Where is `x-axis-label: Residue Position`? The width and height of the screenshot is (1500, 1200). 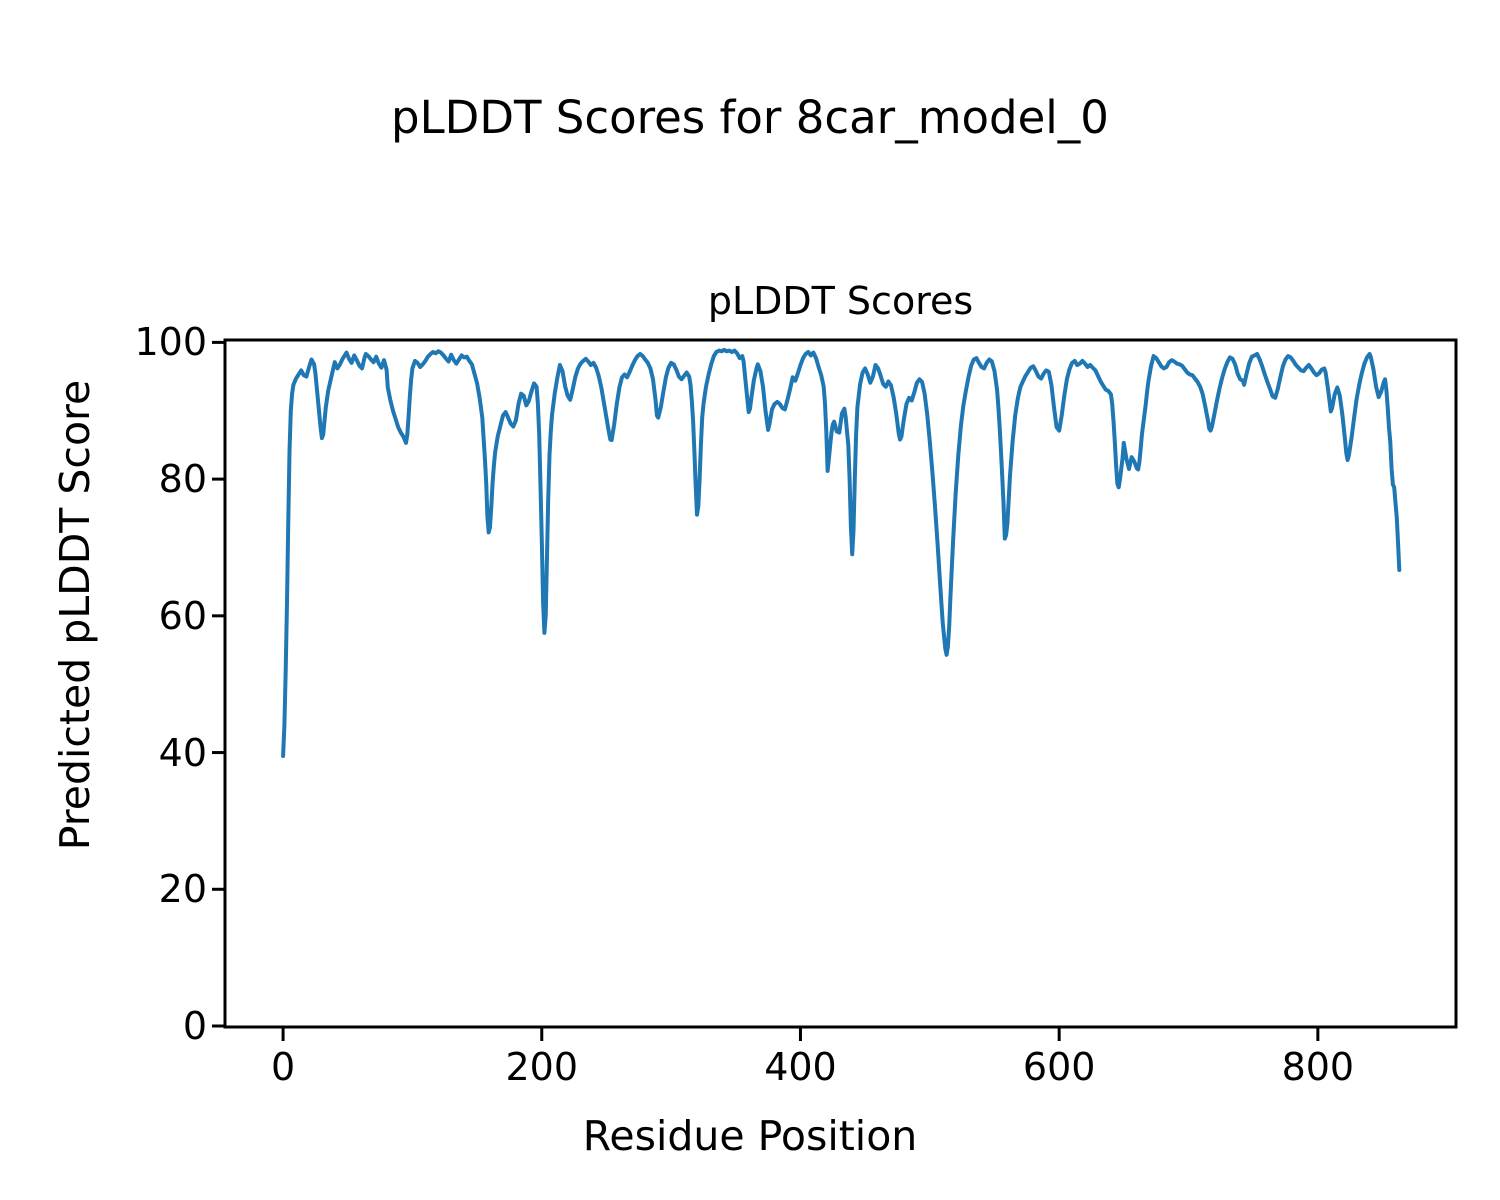 x-axis-label: Residue Position is located at coordinates (750, 1136).